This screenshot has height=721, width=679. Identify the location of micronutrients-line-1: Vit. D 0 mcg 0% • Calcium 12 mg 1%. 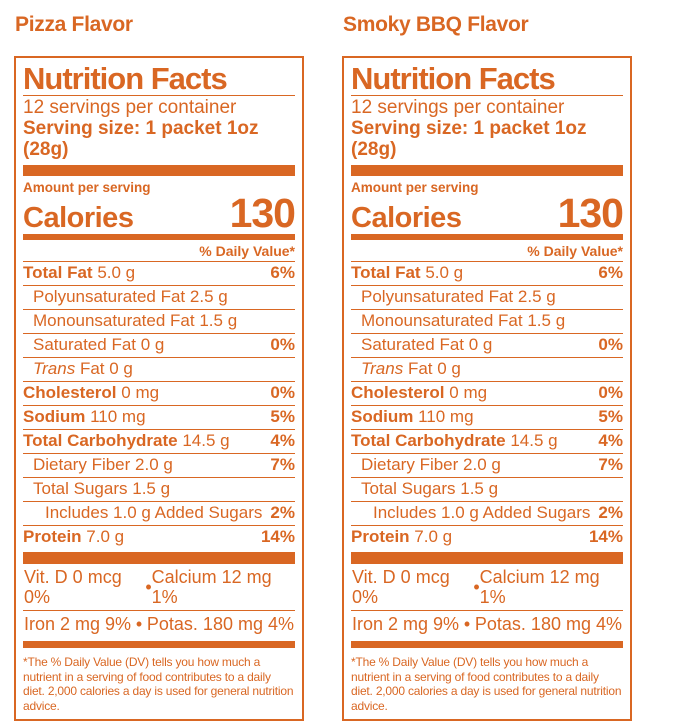
(487, 587).